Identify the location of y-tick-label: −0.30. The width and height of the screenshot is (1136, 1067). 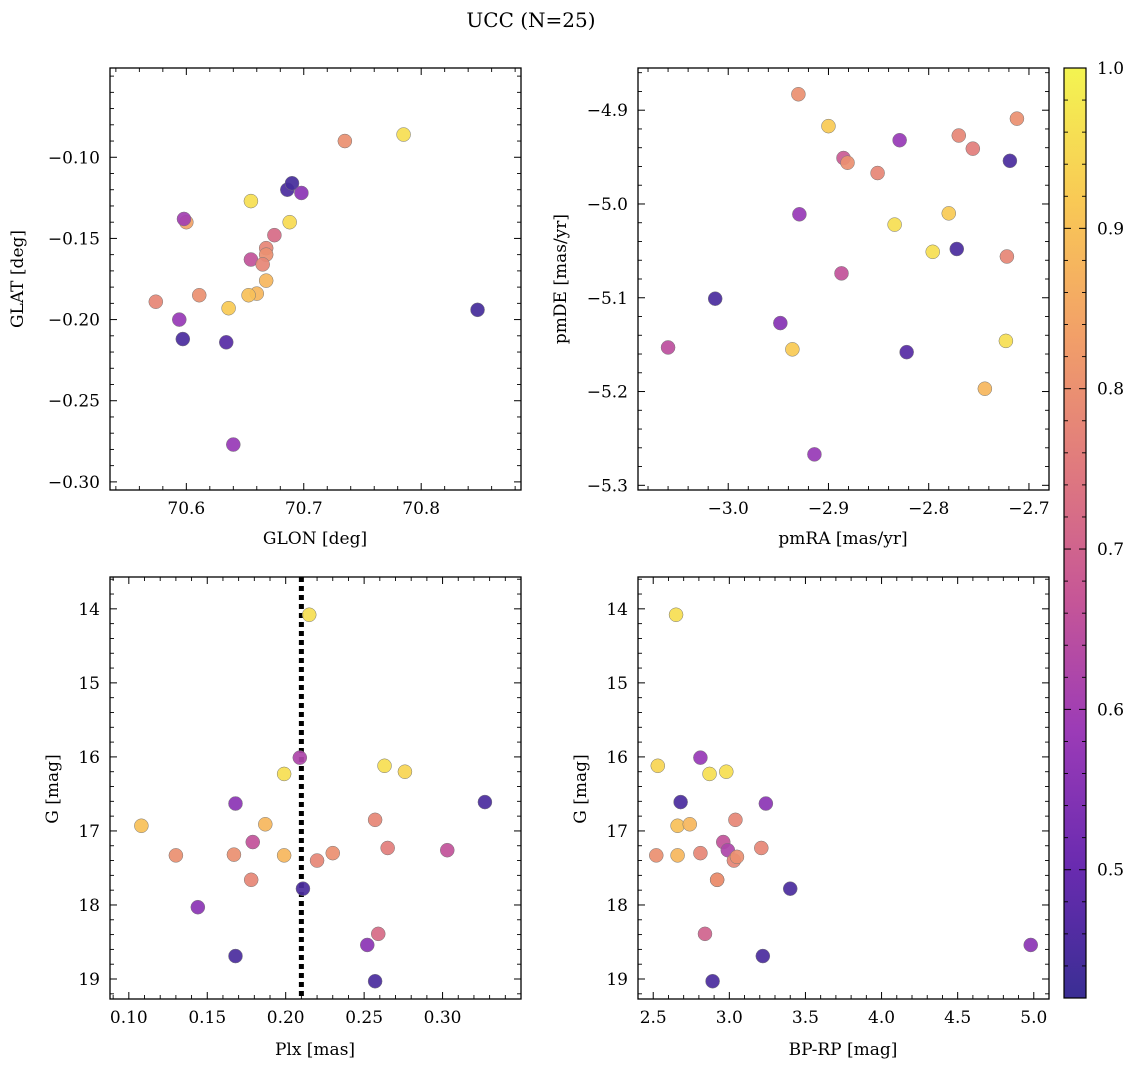
(74, 483).